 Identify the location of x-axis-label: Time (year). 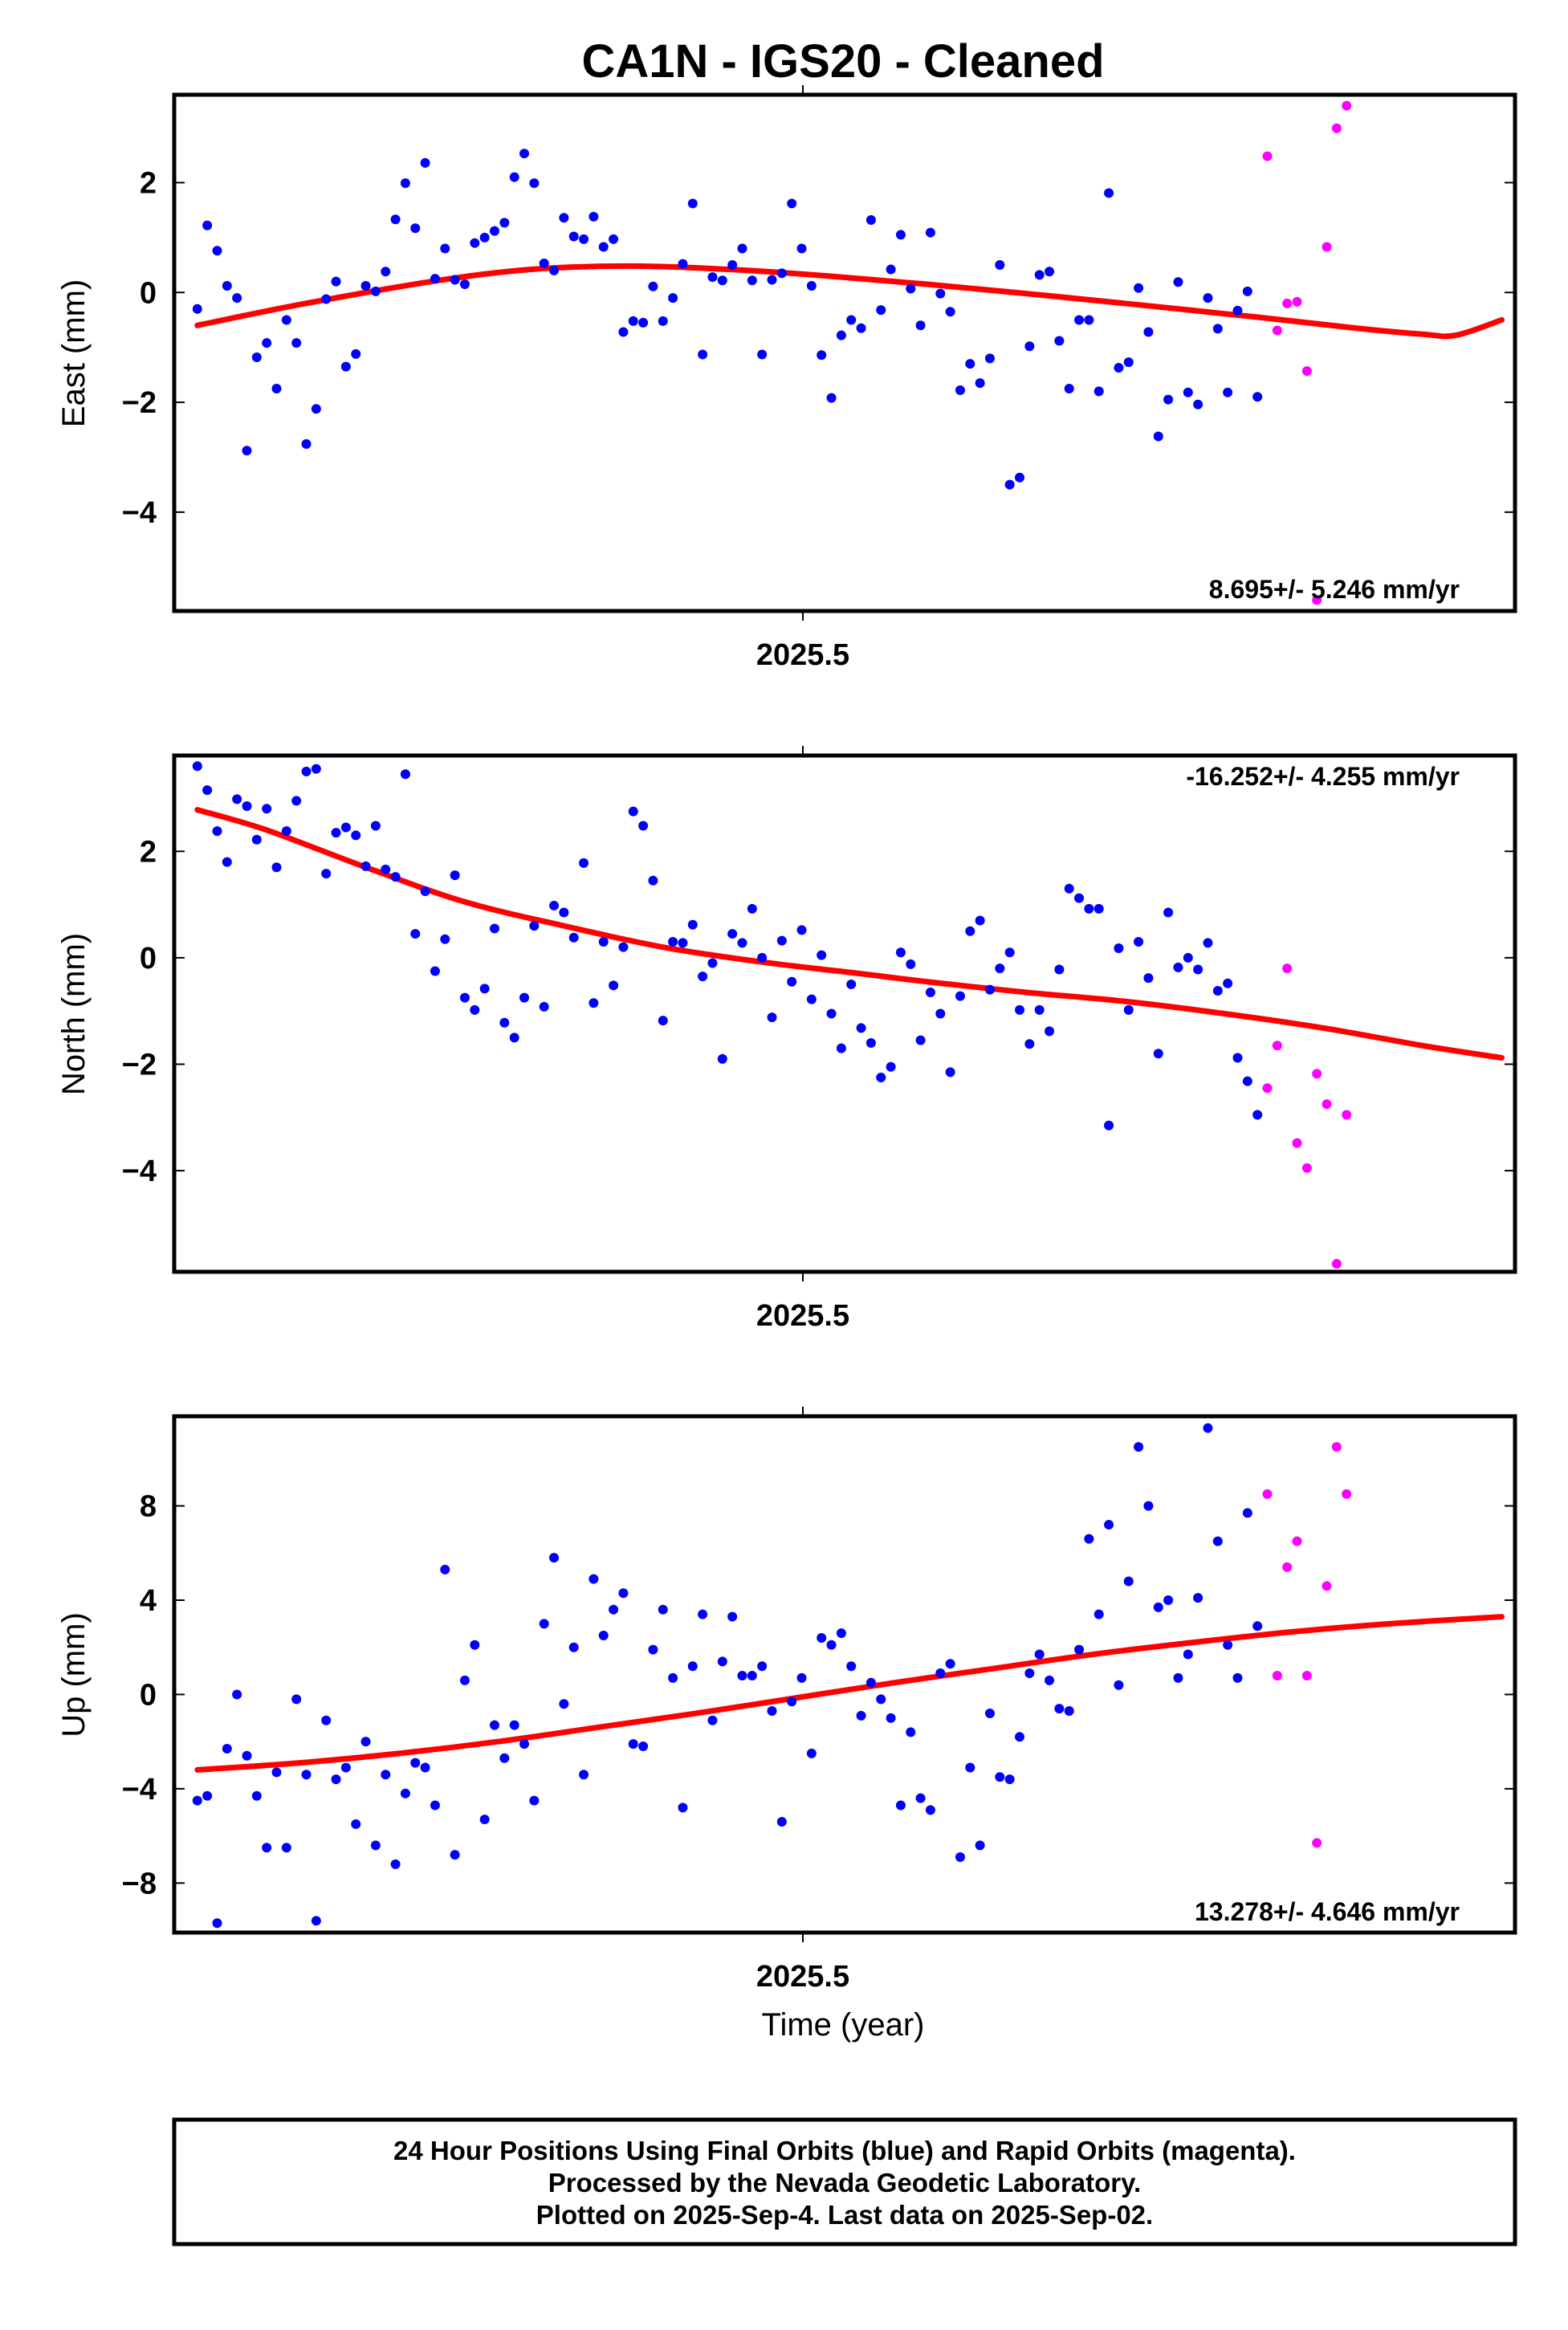
(843, 2025).